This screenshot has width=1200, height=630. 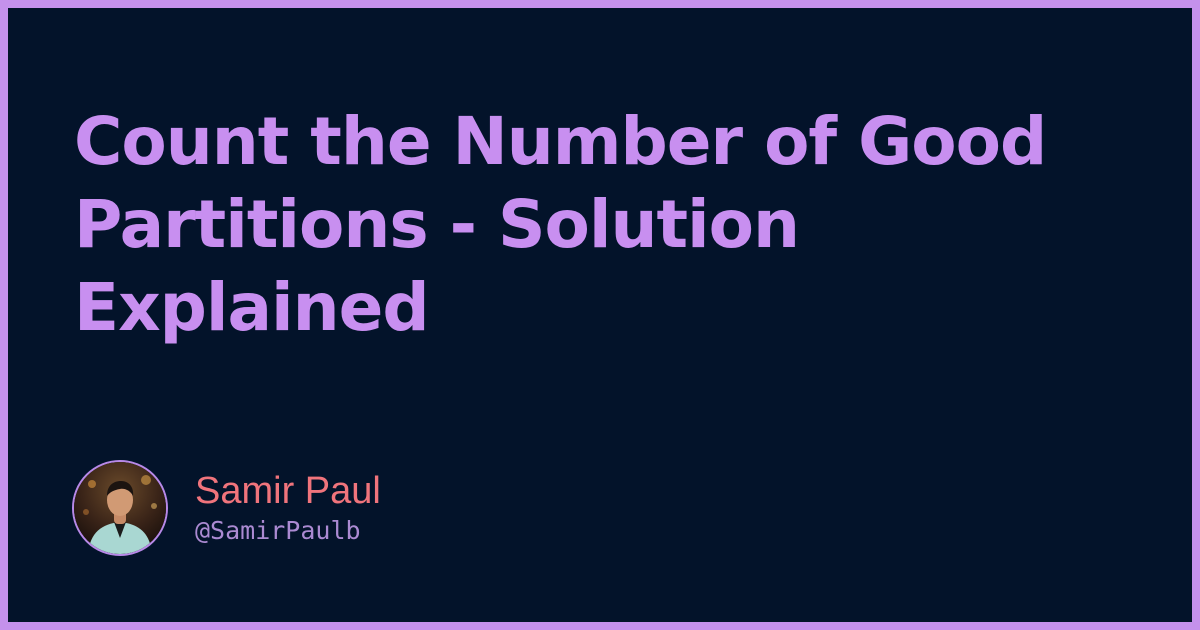 I want to click on author-block: Samir Paul @SamirPaulb, so click(x=226, y=508).